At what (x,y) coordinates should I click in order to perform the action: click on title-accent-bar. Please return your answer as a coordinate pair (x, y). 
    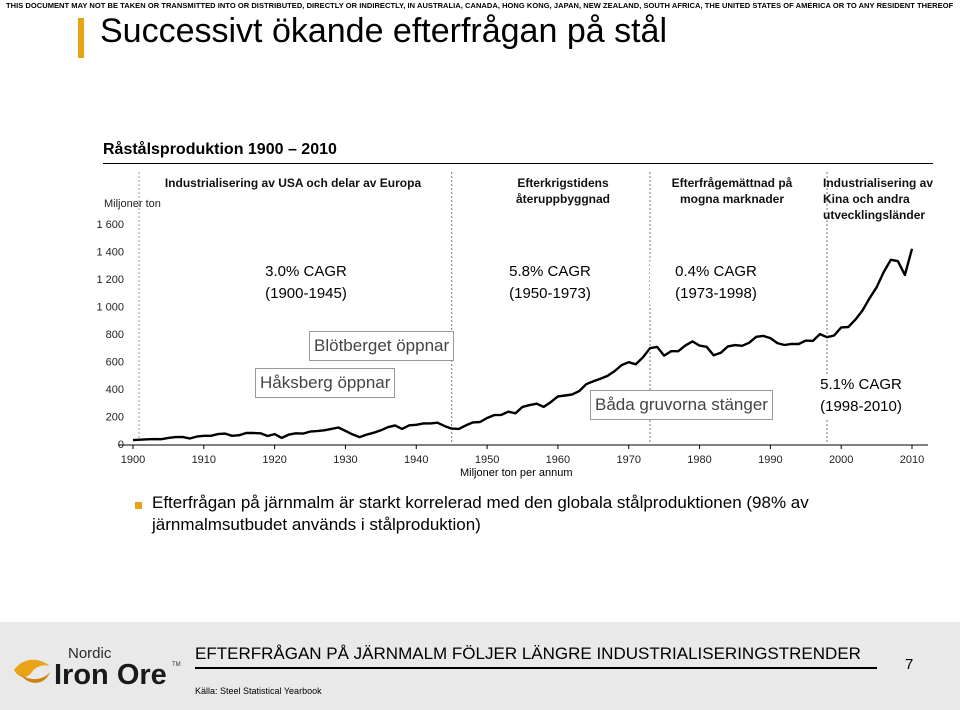
    Looking at the image, I should click on (81, 38).